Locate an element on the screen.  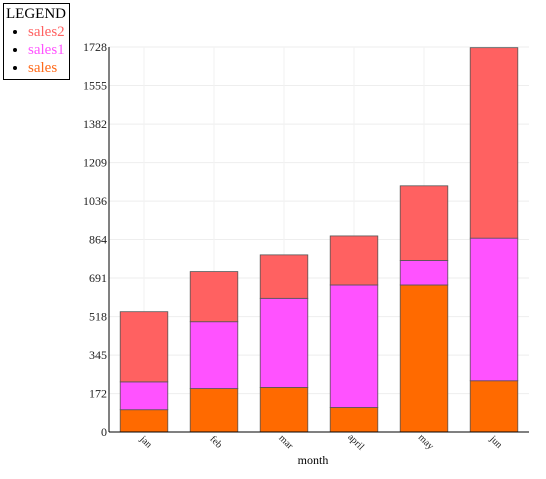
legend-item-sales2: sales2 is located at coordinates (47, 32).